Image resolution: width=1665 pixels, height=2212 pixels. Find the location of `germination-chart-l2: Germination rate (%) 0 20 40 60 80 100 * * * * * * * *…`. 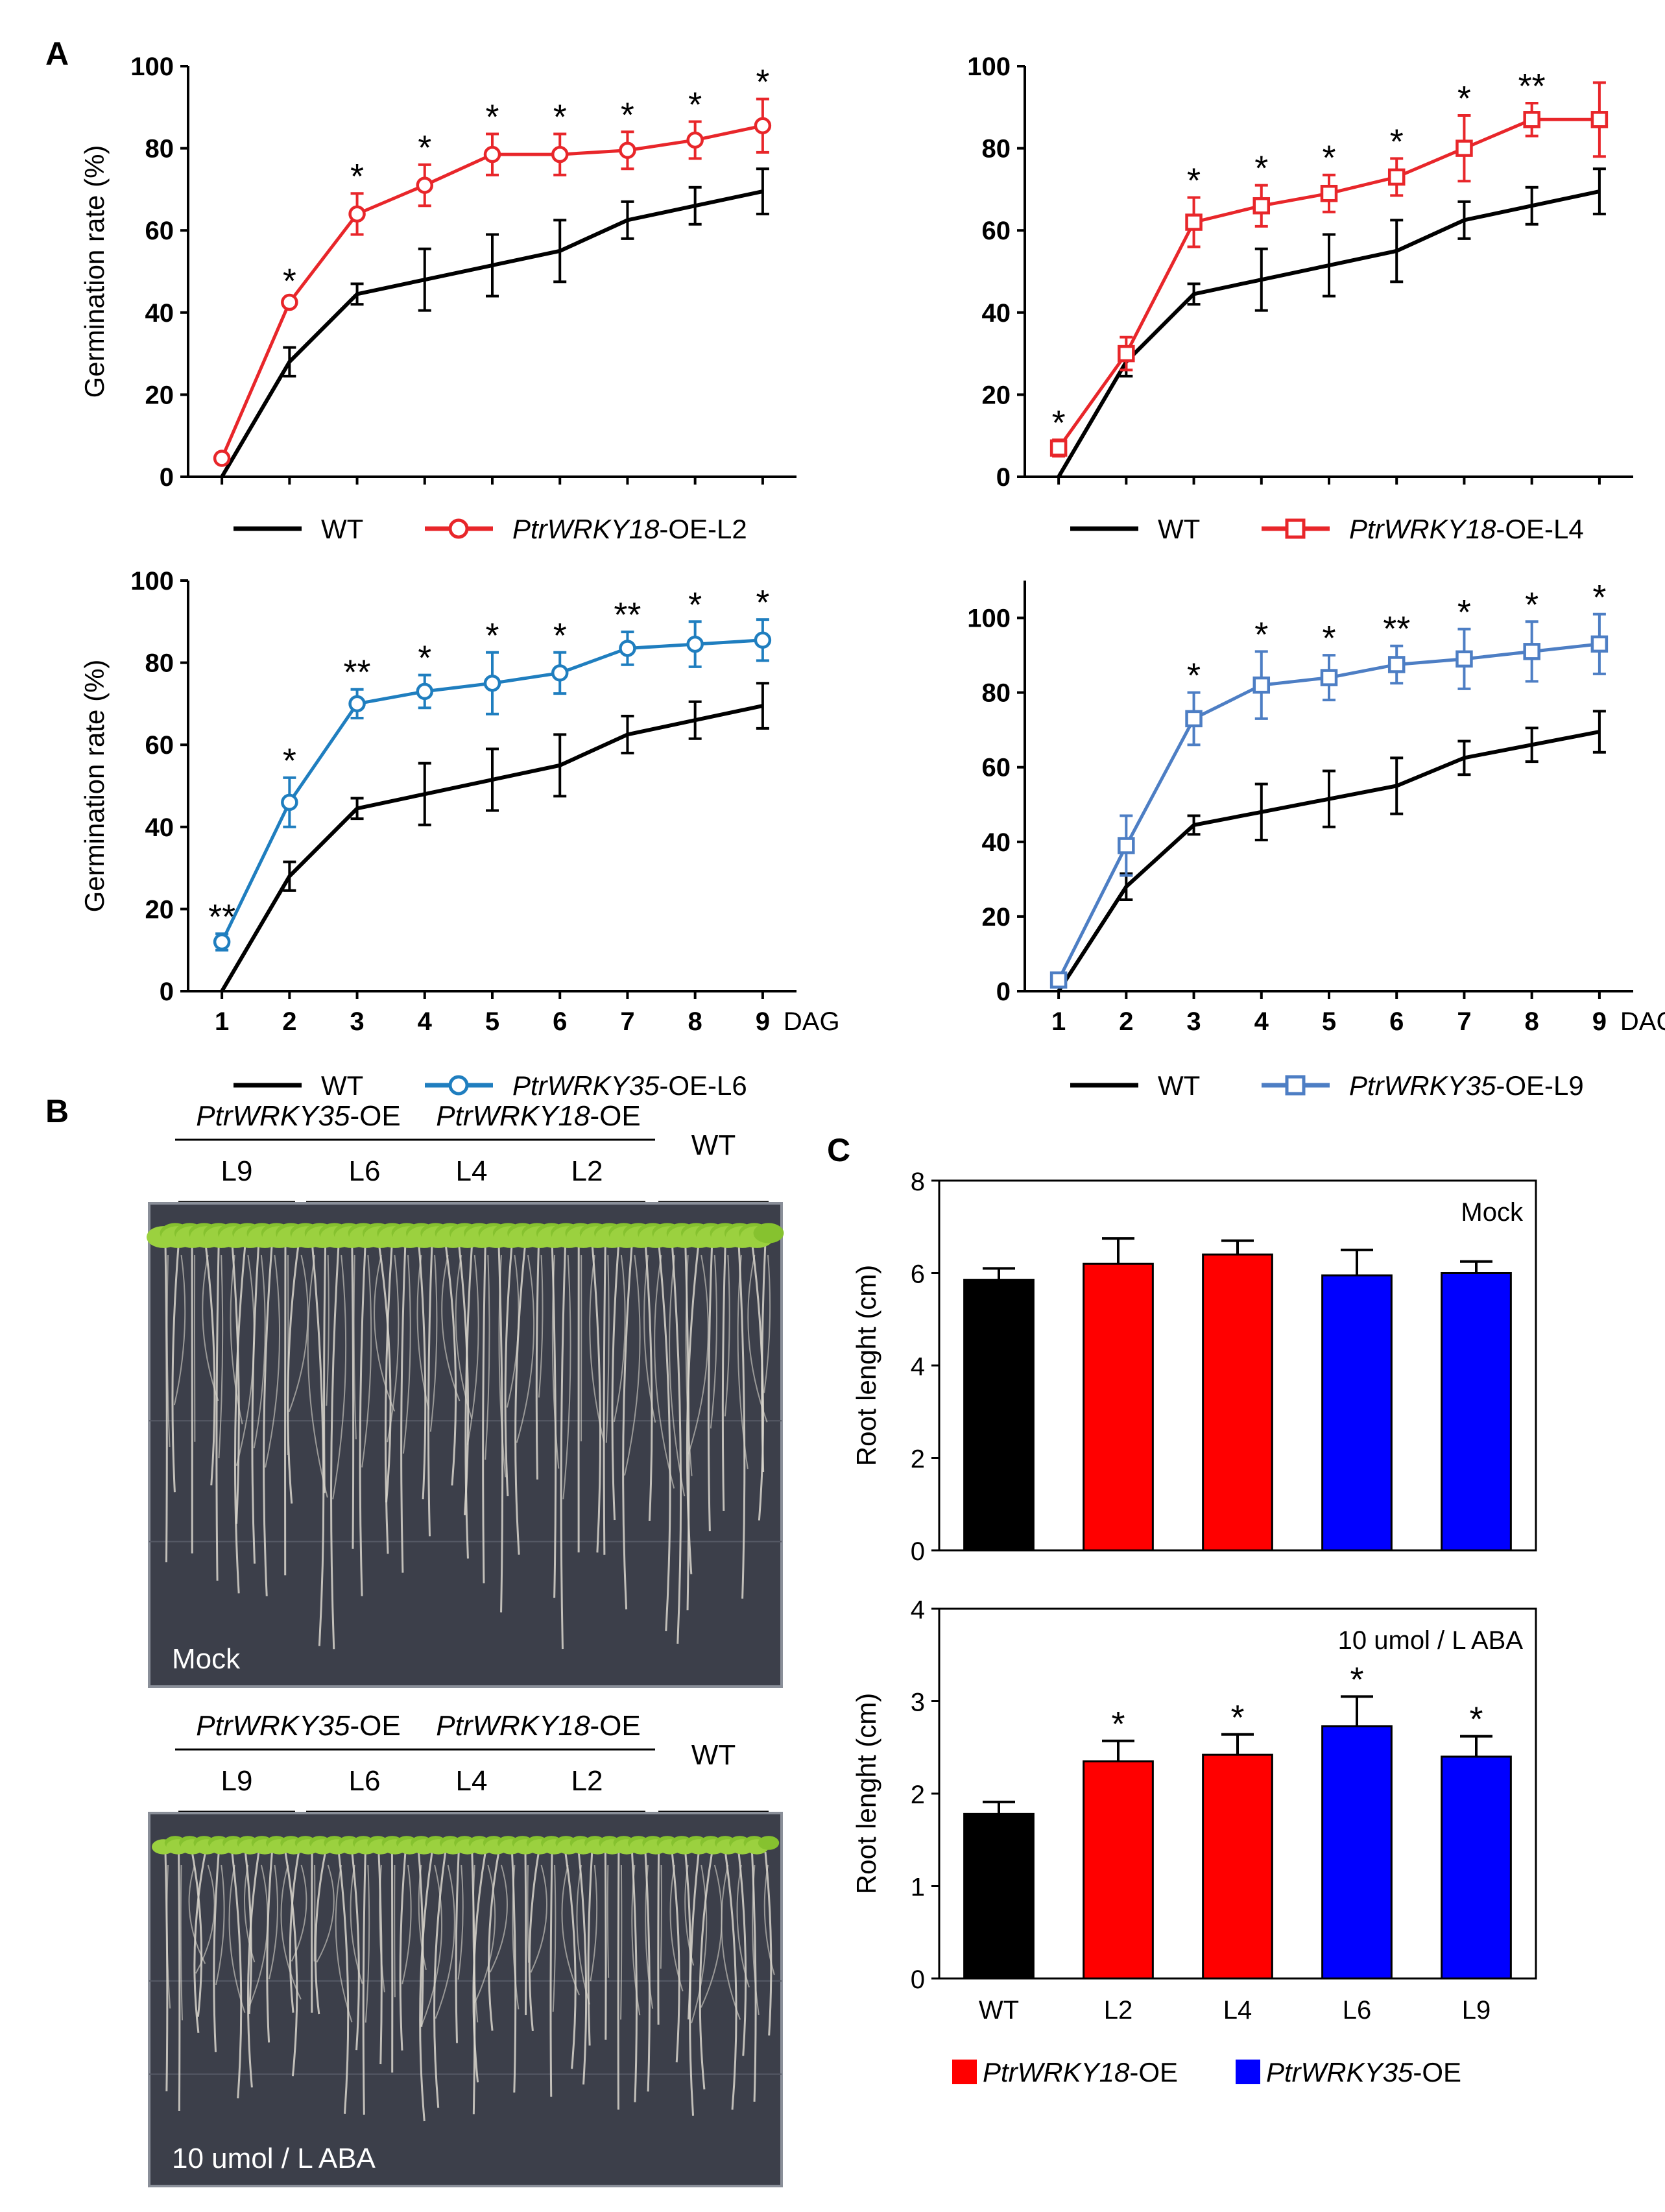

germination-chart-l2: Germination rate (%) 0 20 40 60 80 100 * * * * * * * *… is located at coordinates (438, 298).